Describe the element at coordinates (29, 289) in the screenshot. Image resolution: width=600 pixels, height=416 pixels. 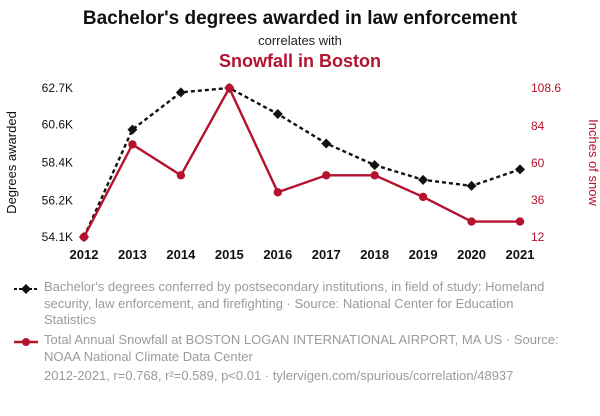
I see `diamond-series-legend-icon` at that location.